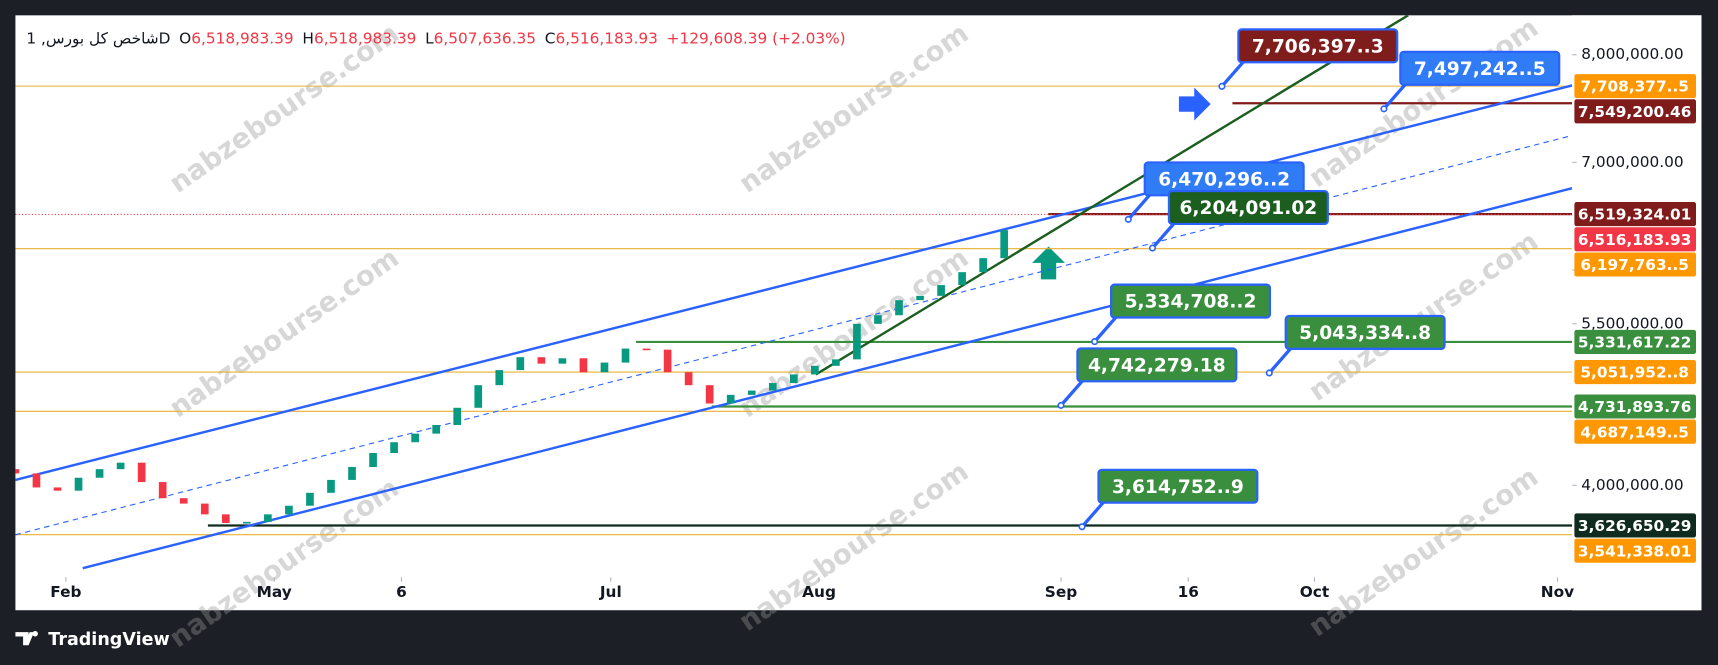  I want to click on price-label: 6,197,763..5, so click(1634, 265).